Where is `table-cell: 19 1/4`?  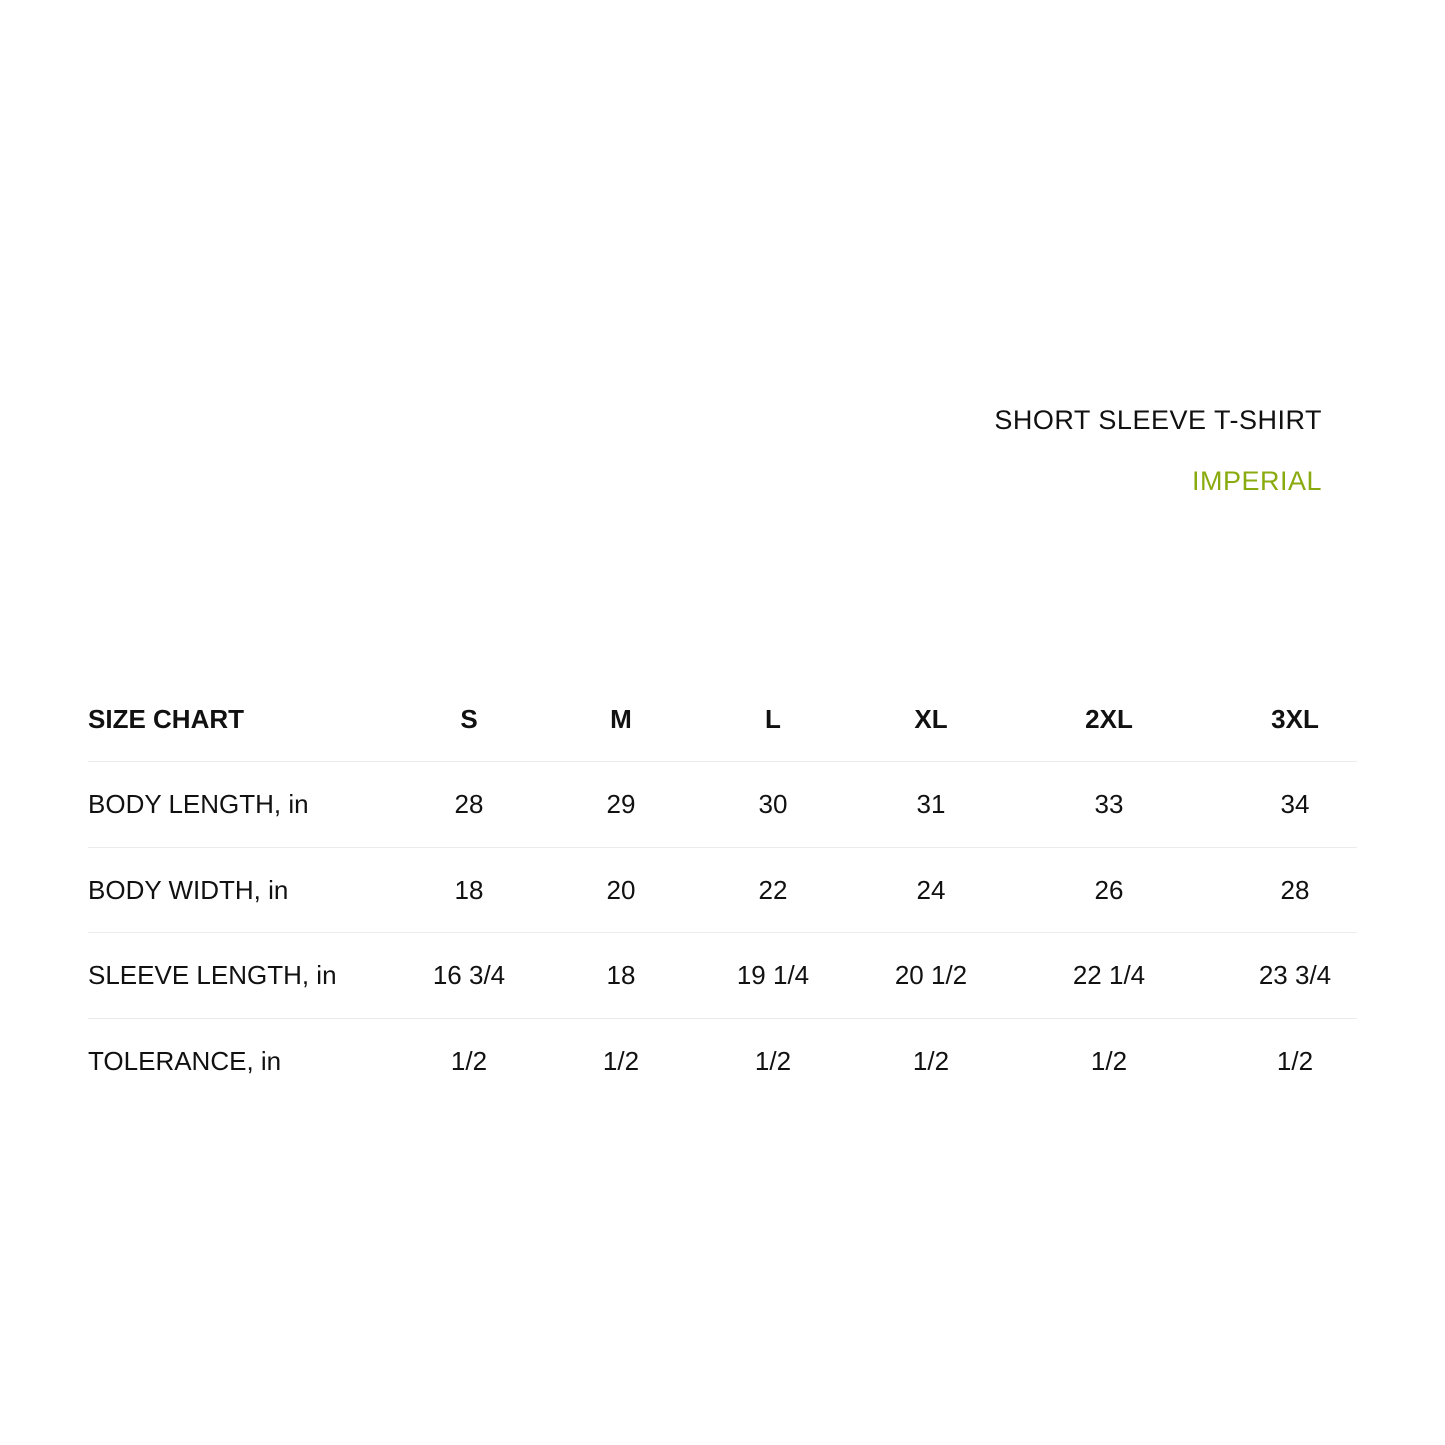 table-cell: 19 1/4 is located at coordinates (773, 975).